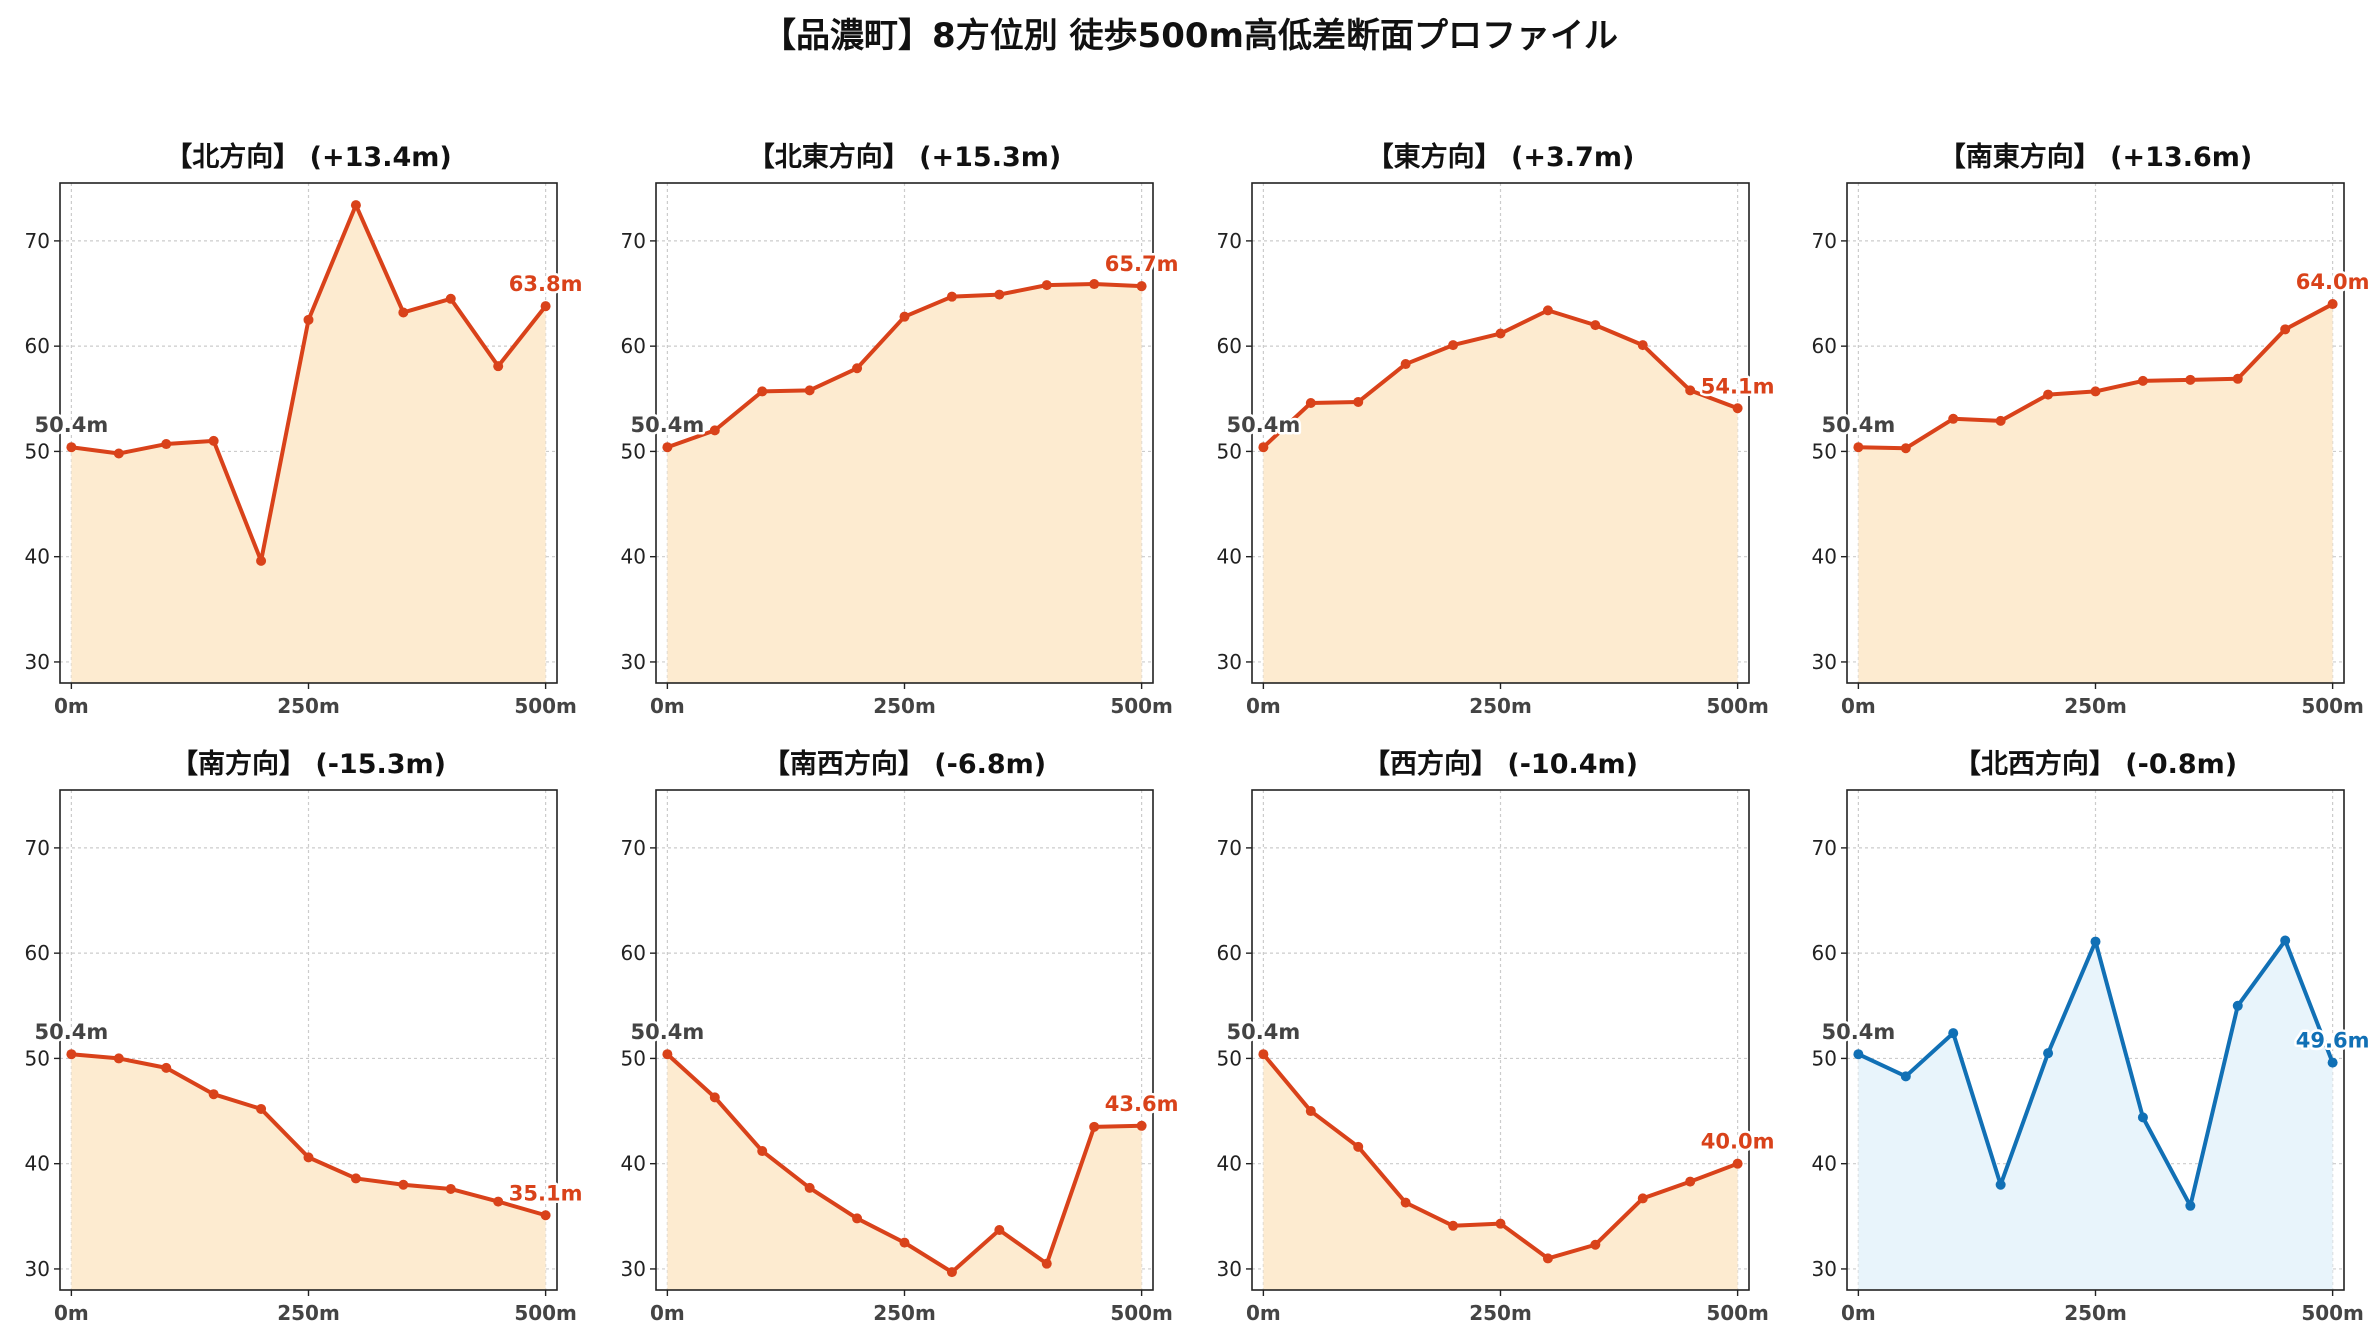  What do you see at coordinates (904, 157) in the screenshot?
I see `panel-title: 【北東方向】 (+15.3m)` at bounding box center [904, 157].